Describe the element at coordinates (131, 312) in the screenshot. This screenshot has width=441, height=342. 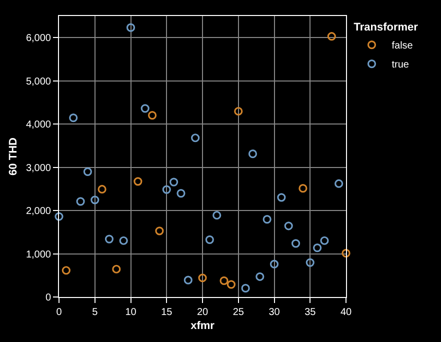
I see `x-tick-label: 10` at that location.